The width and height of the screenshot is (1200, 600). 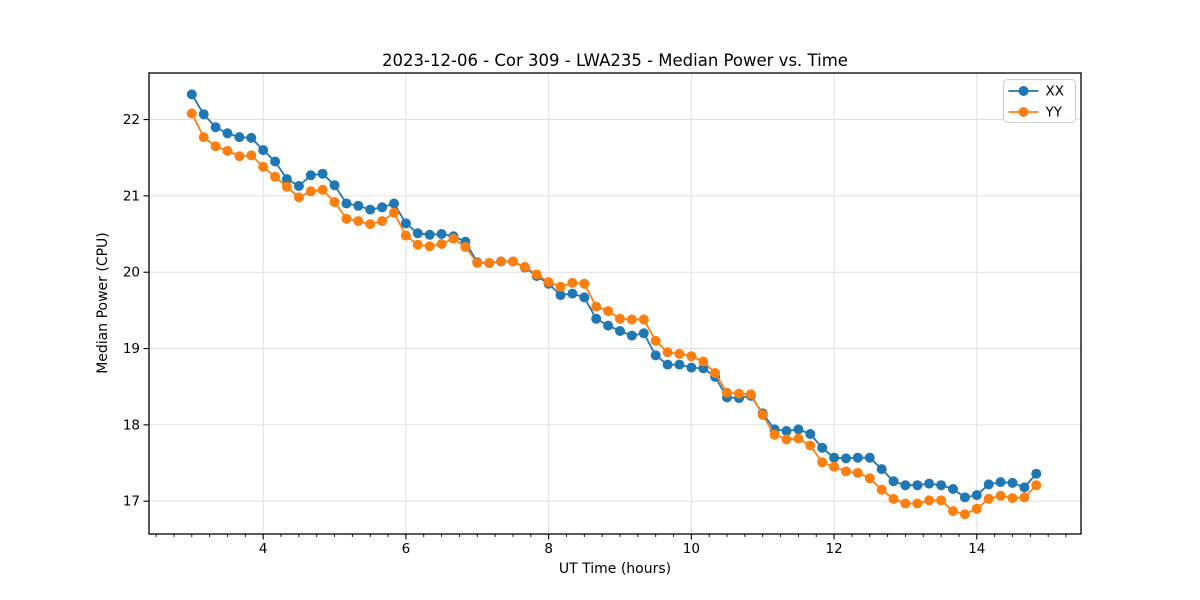 What do you see at coordinates (1023, 91) in the screenshot?
I see `legend-swatch-marker` at bounding box center [1023, 91].